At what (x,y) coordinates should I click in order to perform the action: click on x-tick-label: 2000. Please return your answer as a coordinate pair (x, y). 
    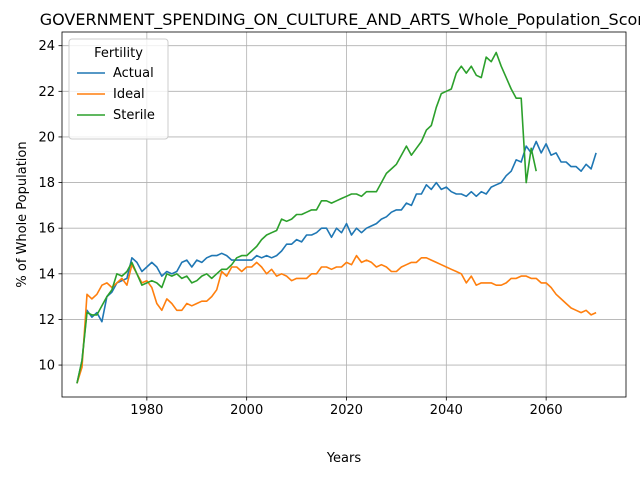
    Looking at the image, I should click on (246, 410).